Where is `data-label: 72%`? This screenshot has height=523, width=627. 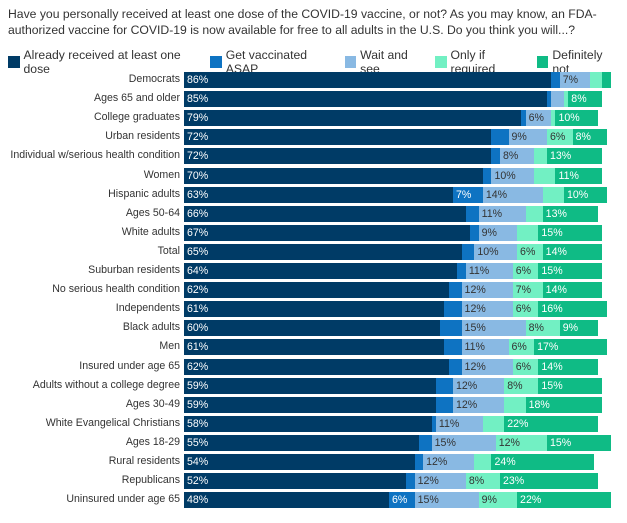 data-label: 72% is located at coordinates (198, 156).